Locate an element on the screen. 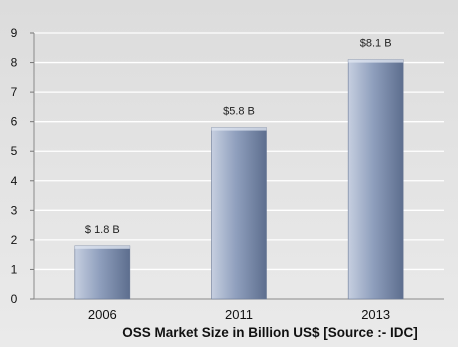 This screenshot has width=458, height=347. y-tick-labels: 0 1 2 3 4 5 6 7 8 9 is located at coordinates (22, 166).